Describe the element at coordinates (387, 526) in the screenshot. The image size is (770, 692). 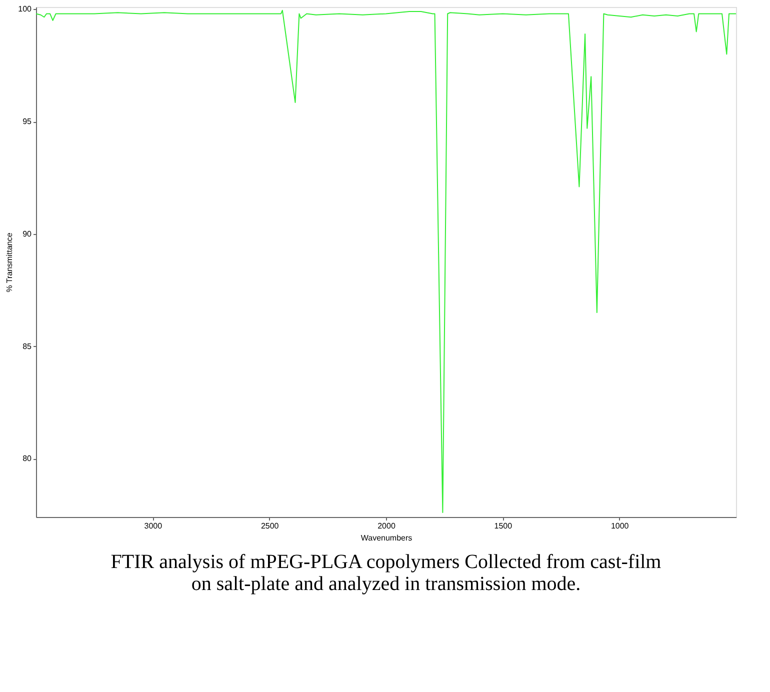
I see `x-tick-label: 2000` at that location.